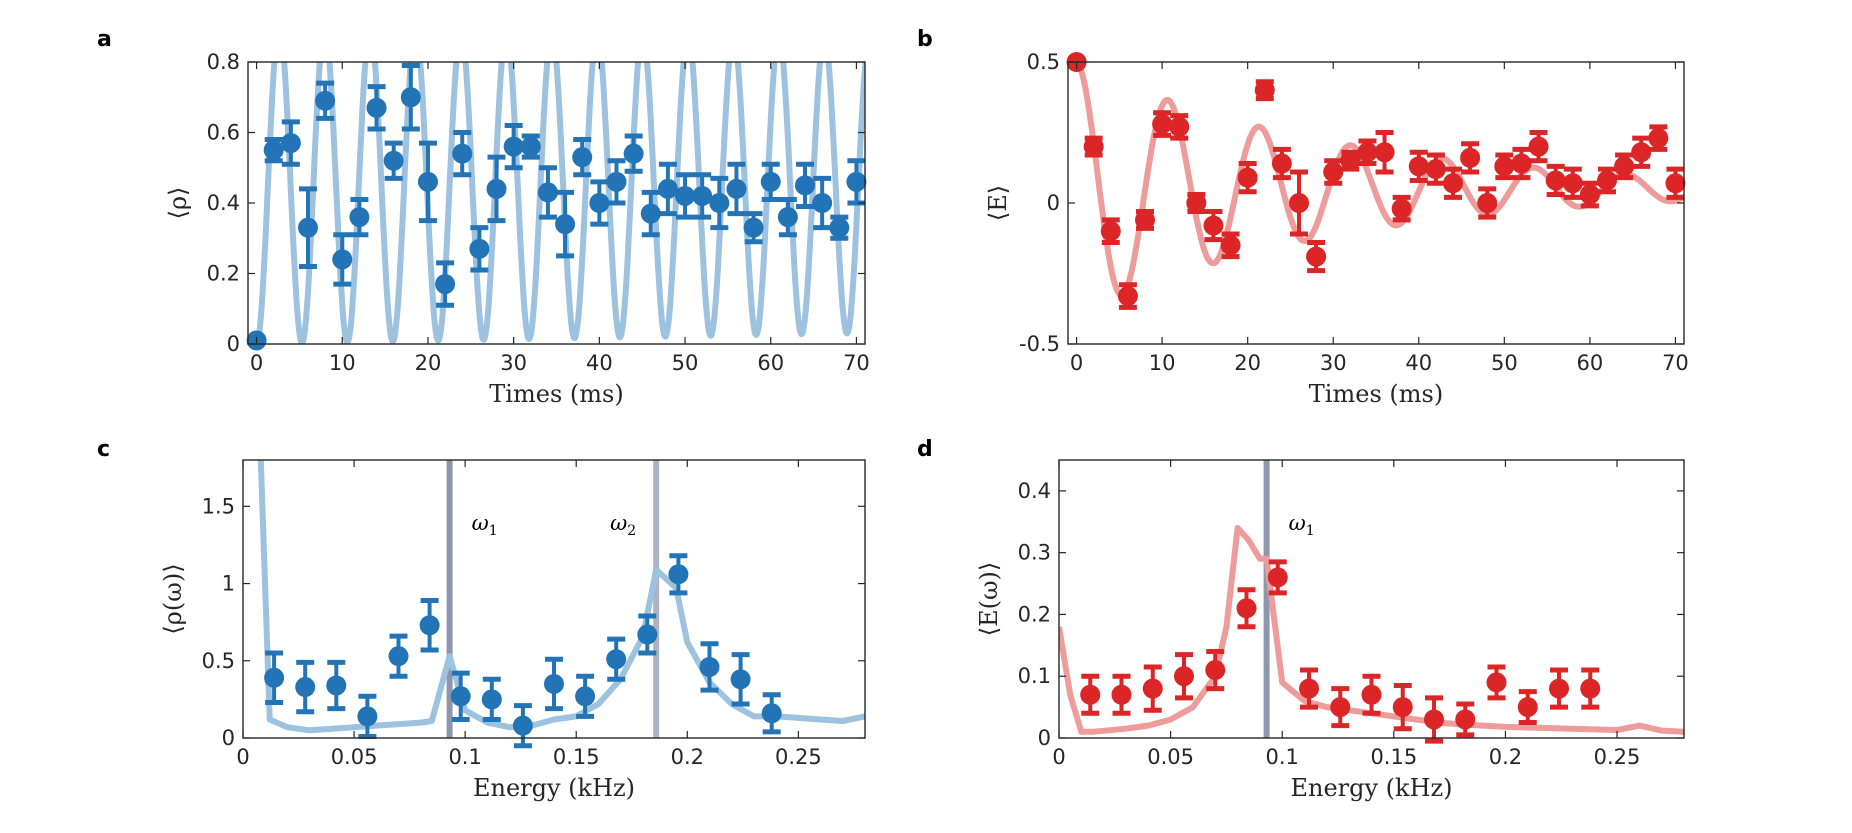  I want to click on plot-area-d, so click(1371, 599).